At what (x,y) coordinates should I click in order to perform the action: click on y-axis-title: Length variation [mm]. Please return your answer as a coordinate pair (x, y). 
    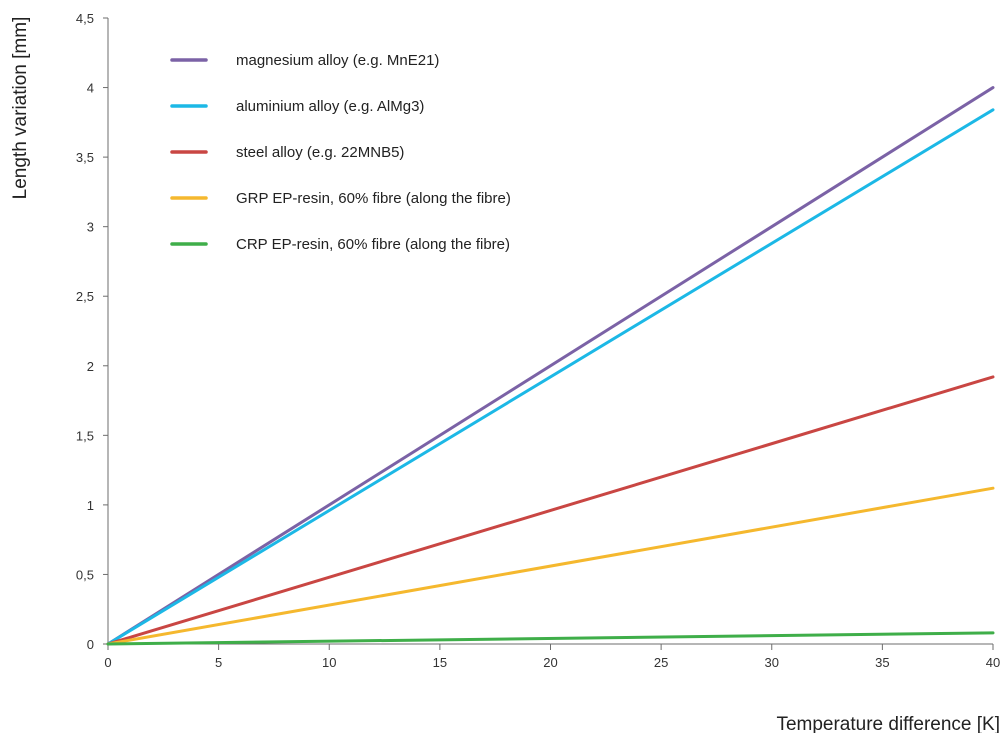
    Looking at the image, I should click on (20, 108).